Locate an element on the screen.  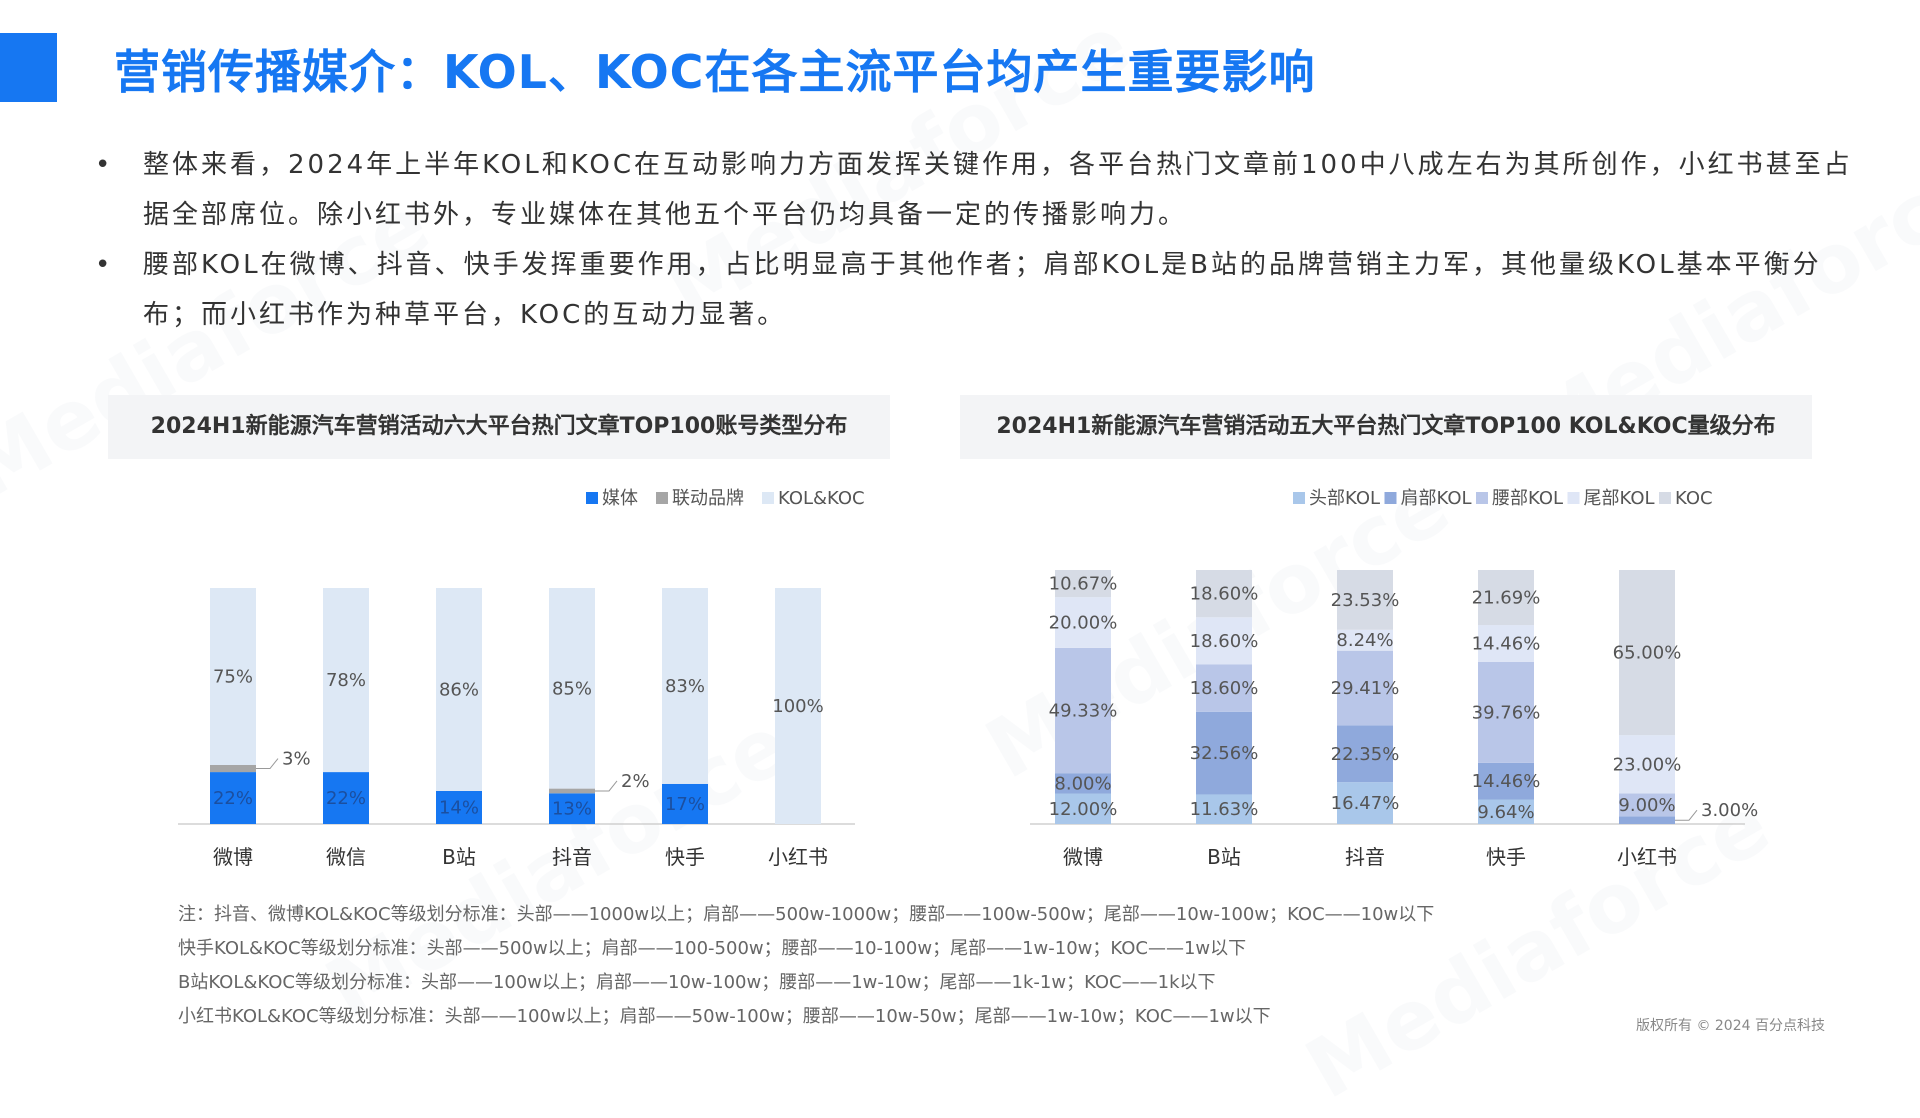
data-label: 21.69% is located at coordinates (1506, 598).